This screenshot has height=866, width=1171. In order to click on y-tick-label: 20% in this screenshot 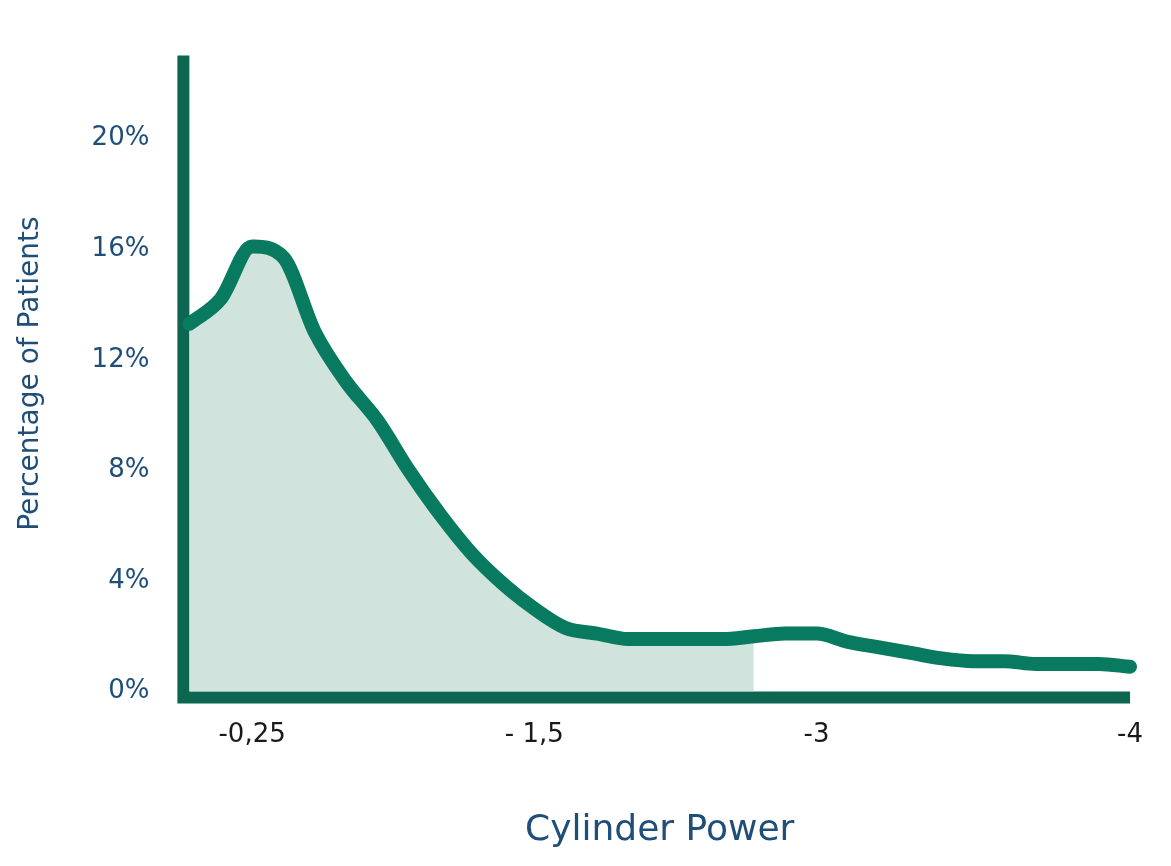, I will do `click(120, 136)`.